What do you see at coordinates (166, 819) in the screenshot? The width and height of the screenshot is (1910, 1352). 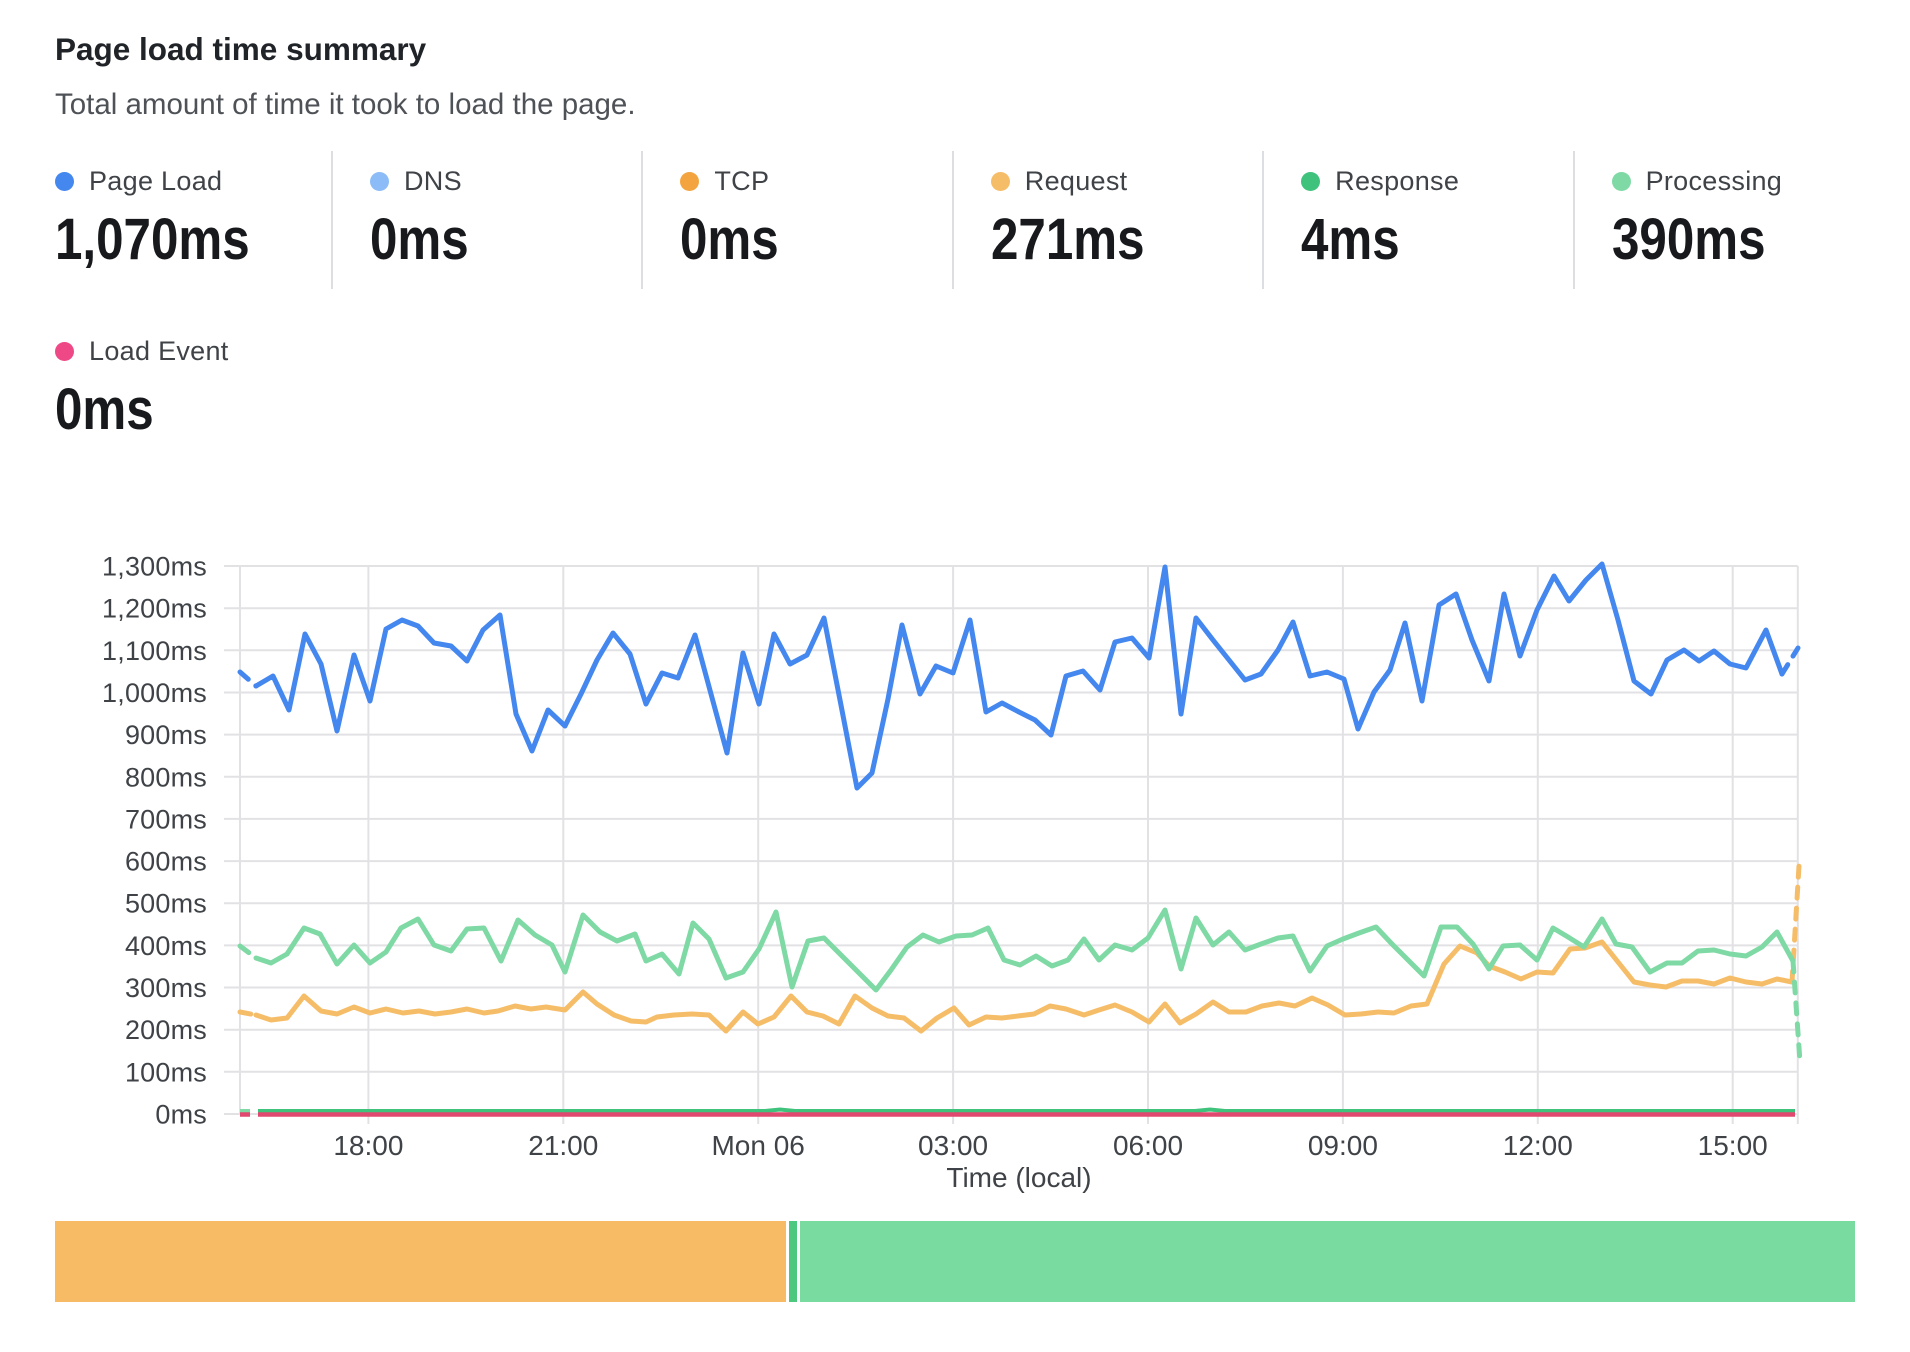 I see `svg-text: 700ms` at bounding box center [166, 819].